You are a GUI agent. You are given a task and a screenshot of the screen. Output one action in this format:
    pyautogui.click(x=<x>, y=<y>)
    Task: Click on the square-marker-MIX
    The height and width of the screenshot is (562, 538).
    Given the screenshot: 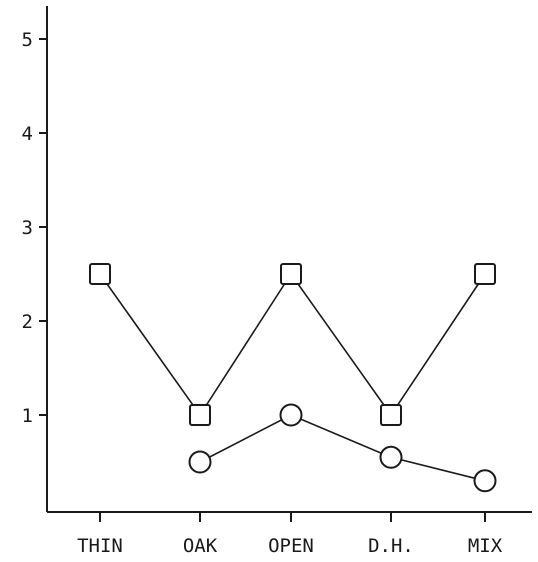 What is the action you would take?
    pyautogui.click(x=485, y=274)
    